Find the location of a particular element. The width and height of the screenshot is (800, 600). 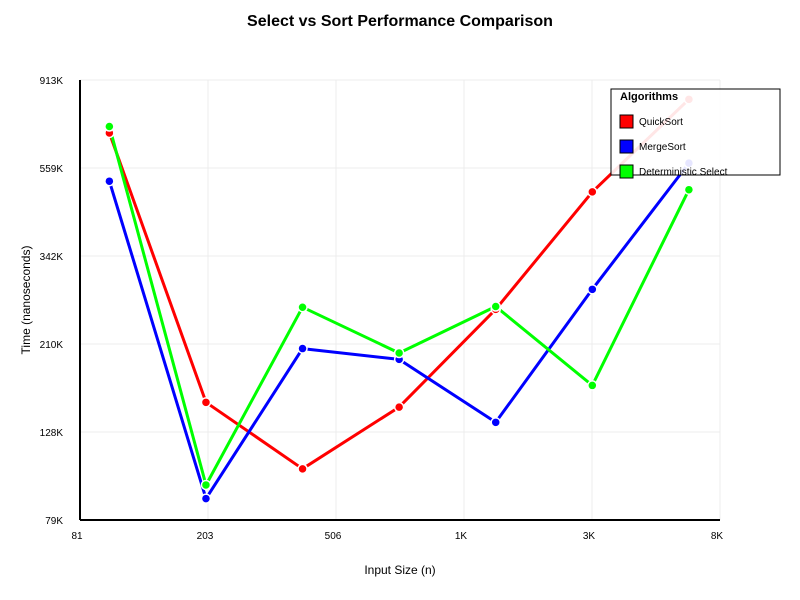

x-tick-label: 81 is located at coordinates (77, 536).